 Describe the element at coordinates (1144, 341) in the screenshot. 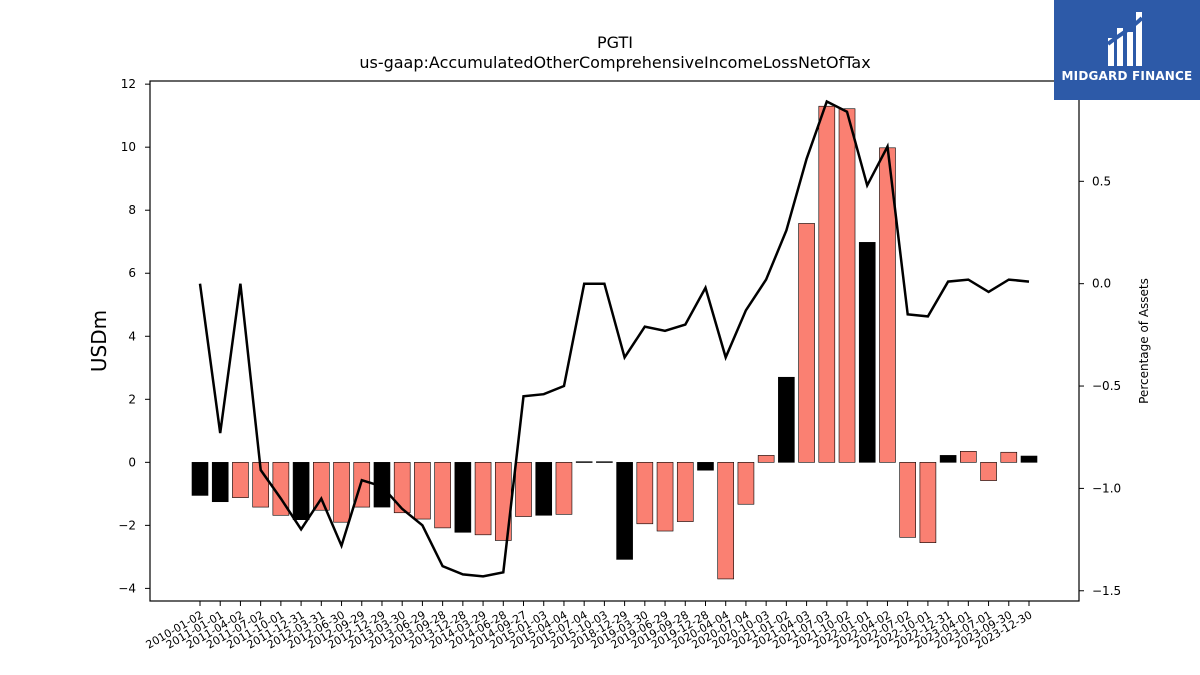

I see `y2-axis-label: Percentage of Assets` at that location.